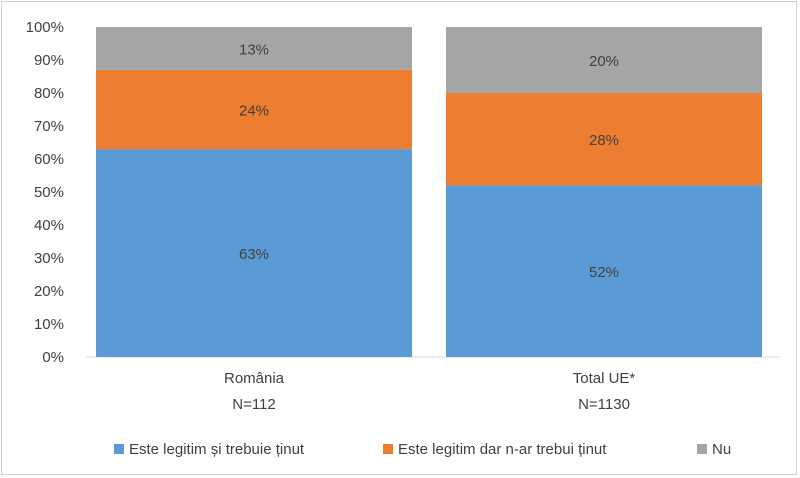 This screenshot has height=478, width=800. What do you see at coordinates (604, 404) in the screenshot?
I see `category-sublabel: N=1130` at bounding box center [604, 404].